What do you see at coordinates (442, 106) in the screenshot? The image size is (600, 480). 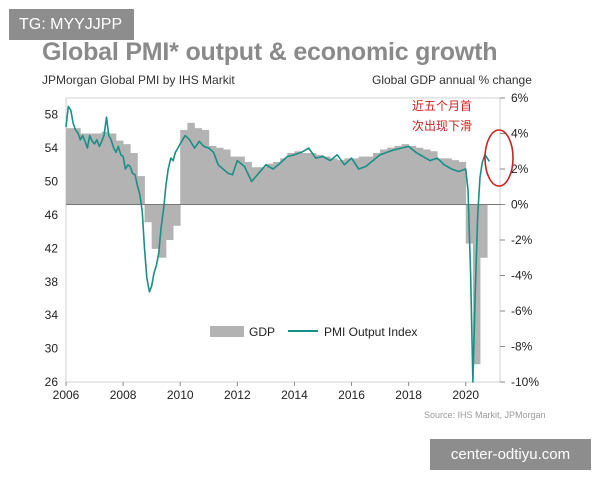 I see `annotation-line-1: 近五个月首` at bounding box center [442, 106].